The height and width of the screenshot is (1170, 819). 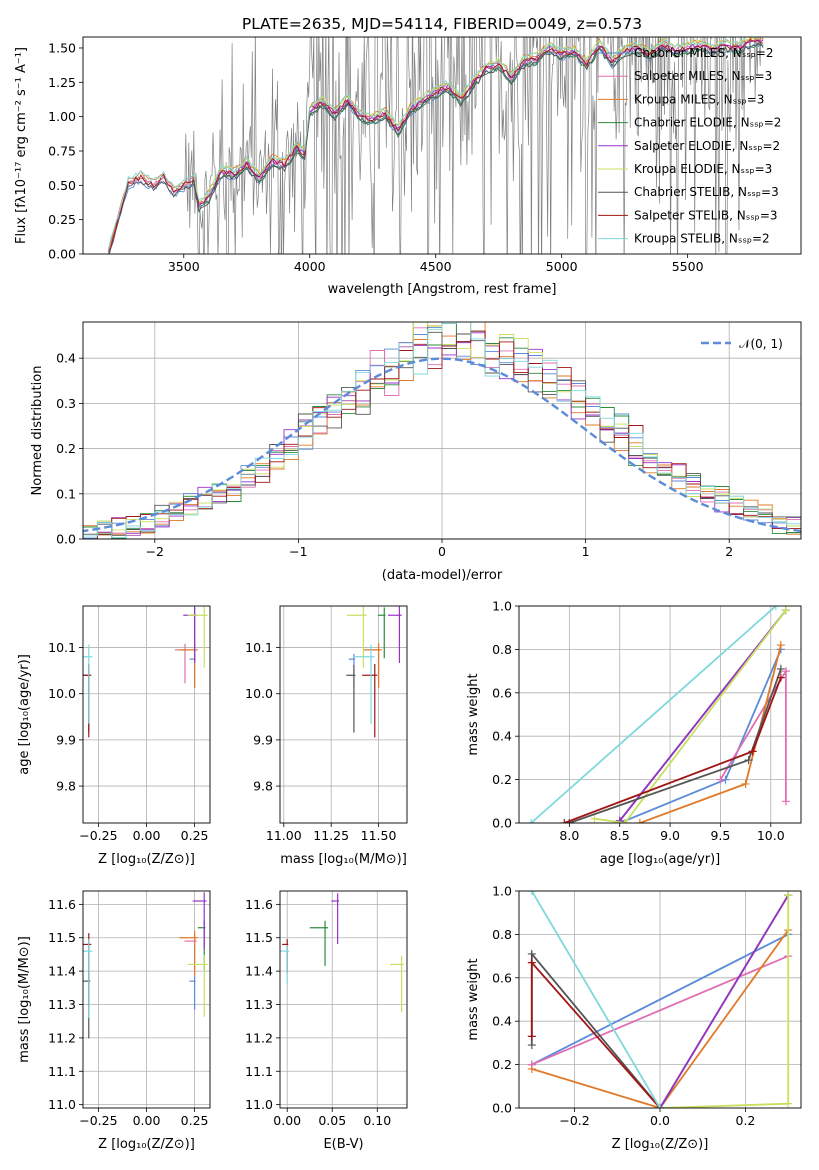 What do you see at coordinates (502, 891) in the screenshot?
I see `y-tick-label: 1.0` at bounding box center [502, 891].